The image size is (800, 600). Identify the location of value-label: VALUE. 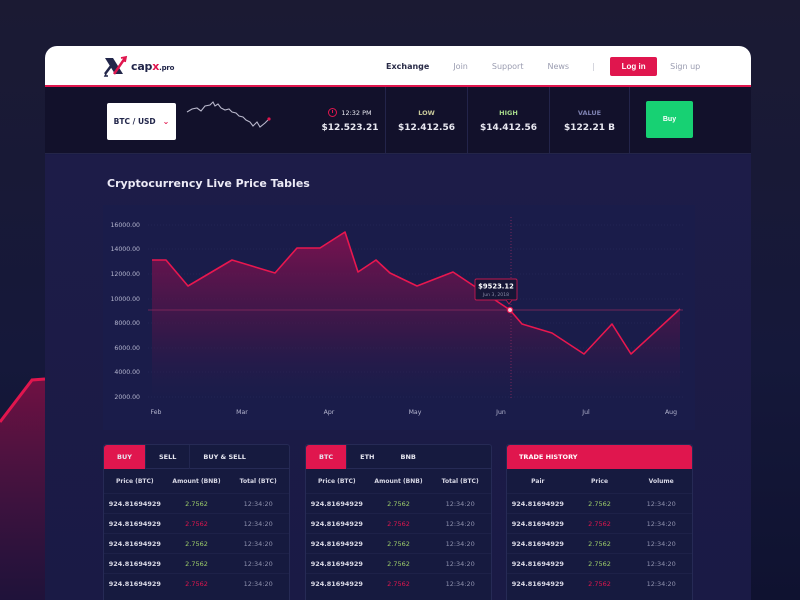
(589, 112).